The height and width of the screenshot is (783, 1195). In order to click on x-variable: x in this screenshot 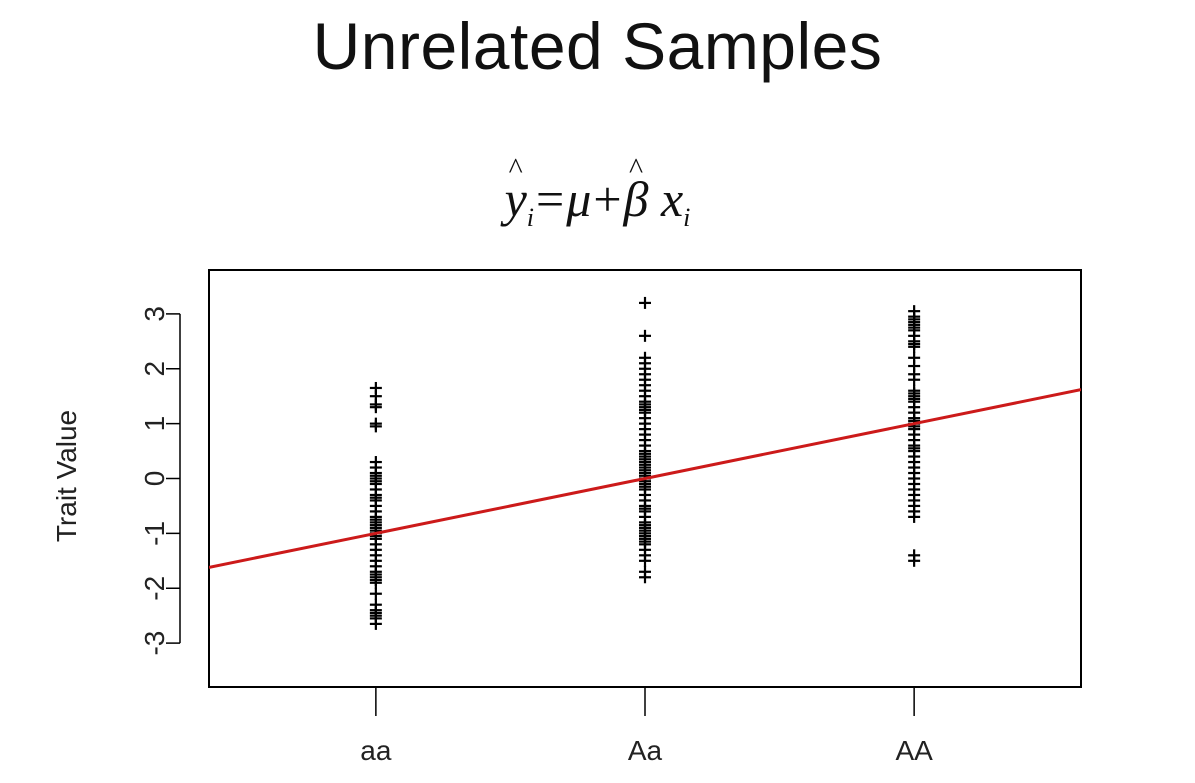, I will do `click(672, 199)`.